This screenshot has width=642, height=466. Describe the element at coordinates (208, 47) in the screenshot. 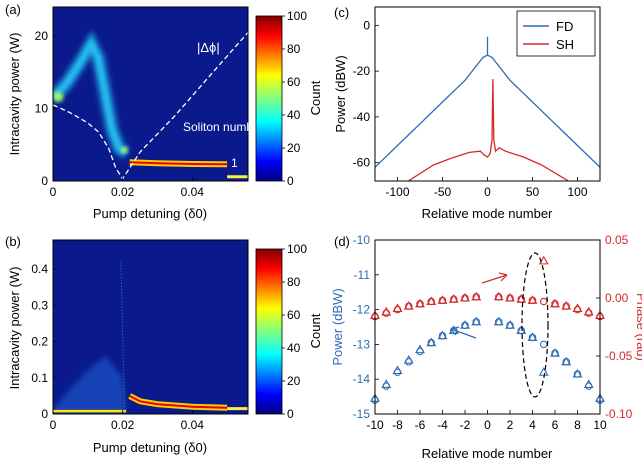

I see `annotation-phase-label: |Δϕ|` at that location.